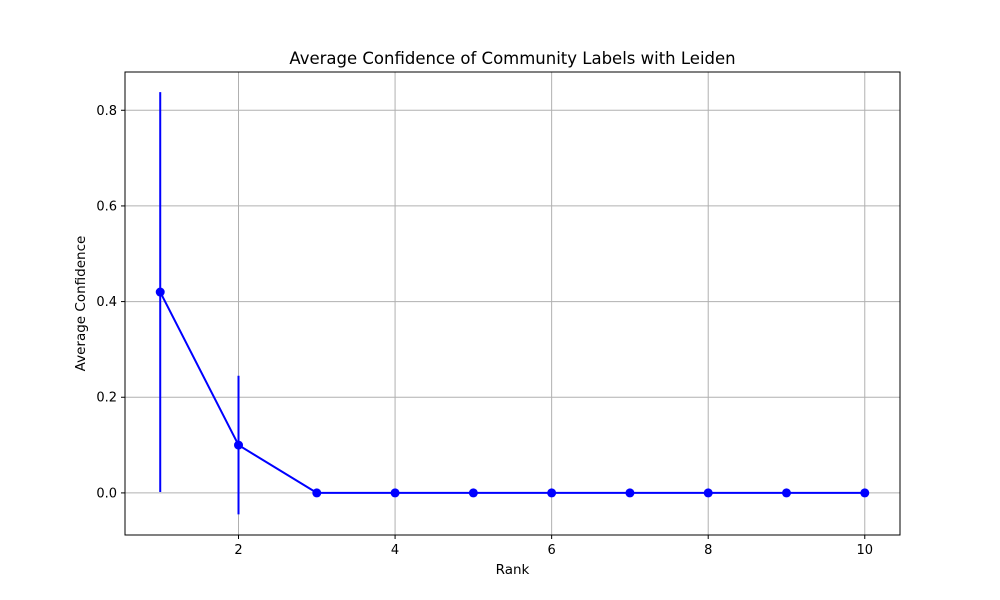  I want to click on x-tick-label: 4, so click(395, 550).